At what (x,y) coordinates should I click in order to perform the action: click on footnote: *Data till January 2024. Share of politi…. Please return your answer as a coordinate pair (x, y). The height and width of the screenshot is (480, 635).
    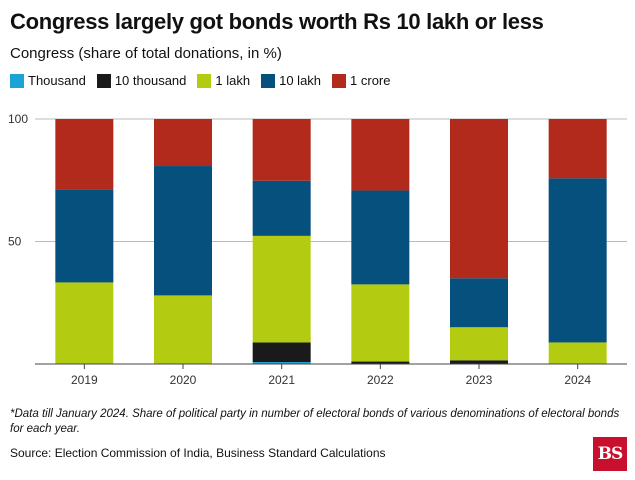
    Looking at the image, I should click on (315, 421).